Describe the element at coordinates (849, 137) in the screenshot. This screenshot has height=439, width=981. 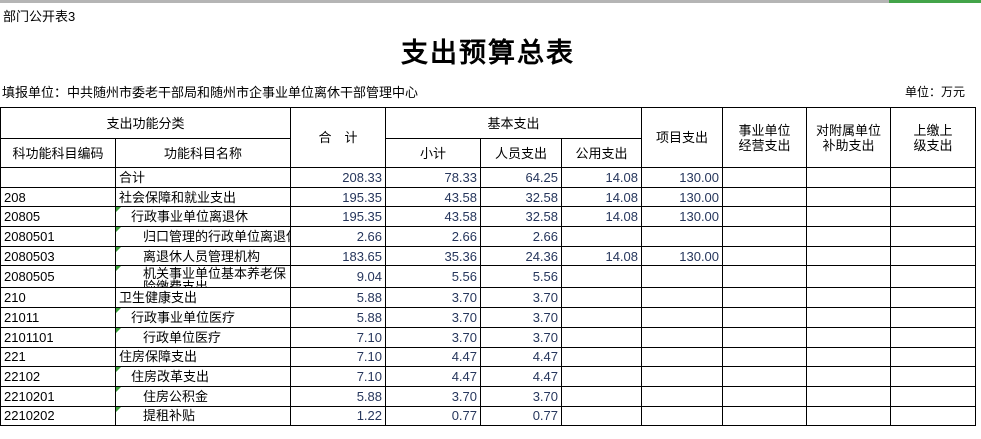
I see `header-subsidy: 对附属单位 补助支出` at that location.